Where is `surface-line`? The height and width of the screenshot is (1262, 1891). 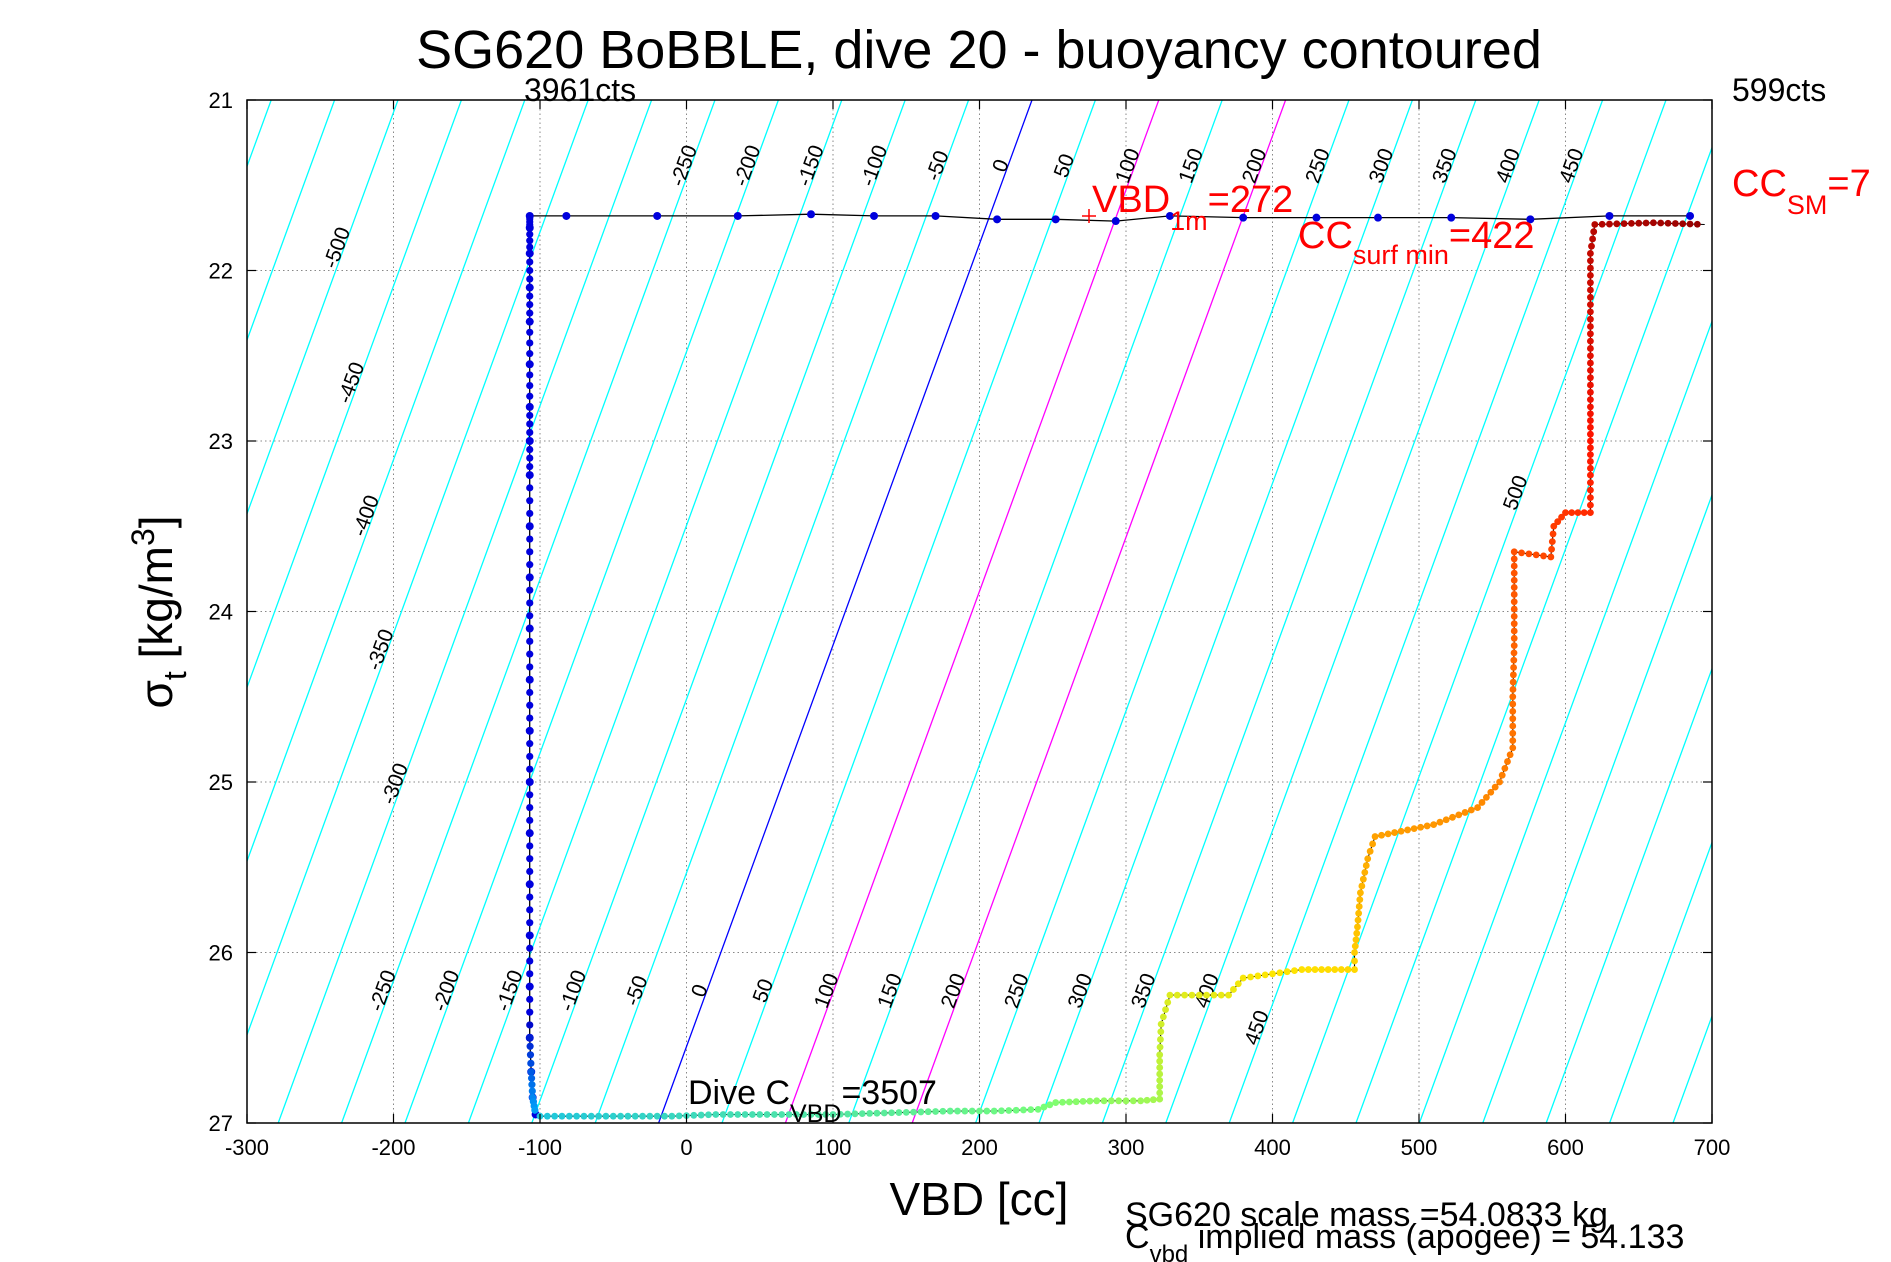
surface-line is located at coordinates (1109, 217).